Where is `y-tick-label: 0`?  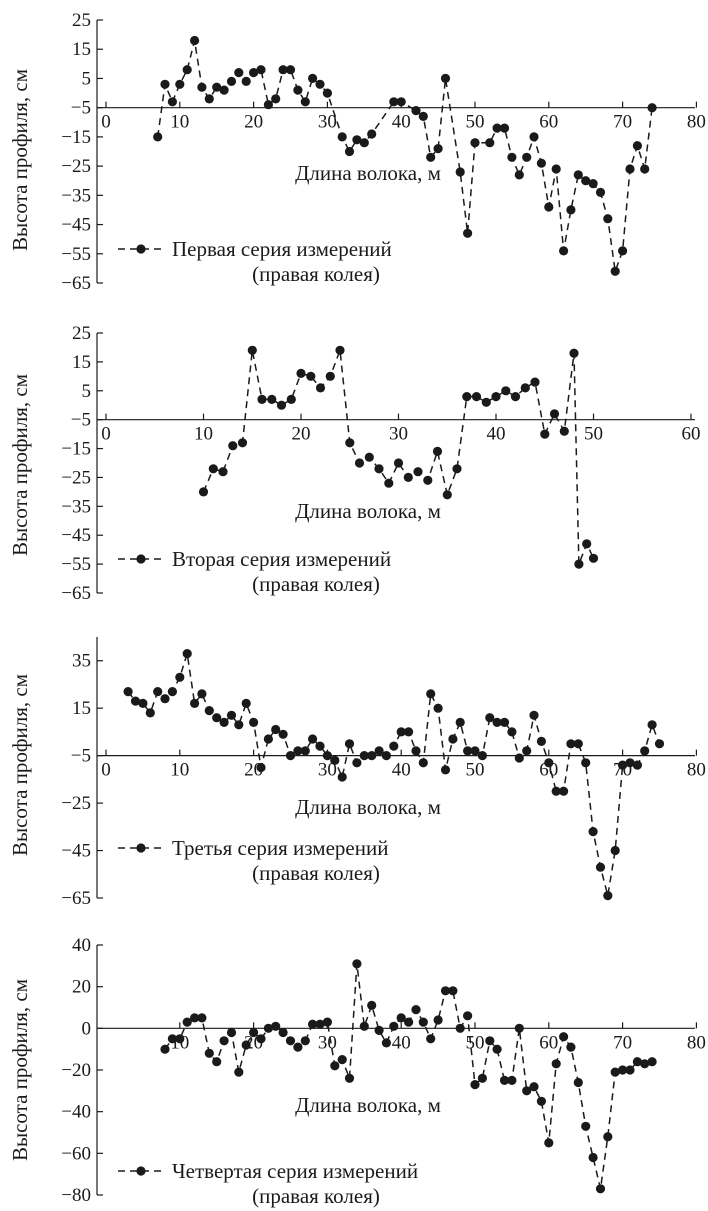
y-tick-label: 0 is located at coordinates (87, 1028).